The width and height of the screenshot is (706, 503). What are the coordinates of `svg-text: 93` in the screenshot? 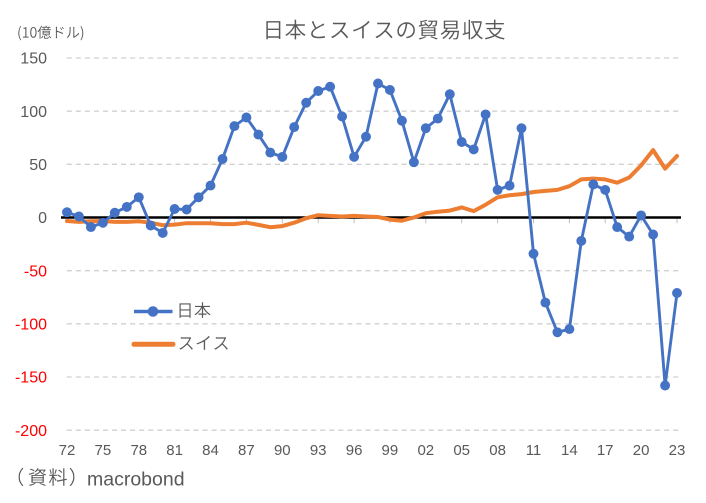 It's located at (318, 450).